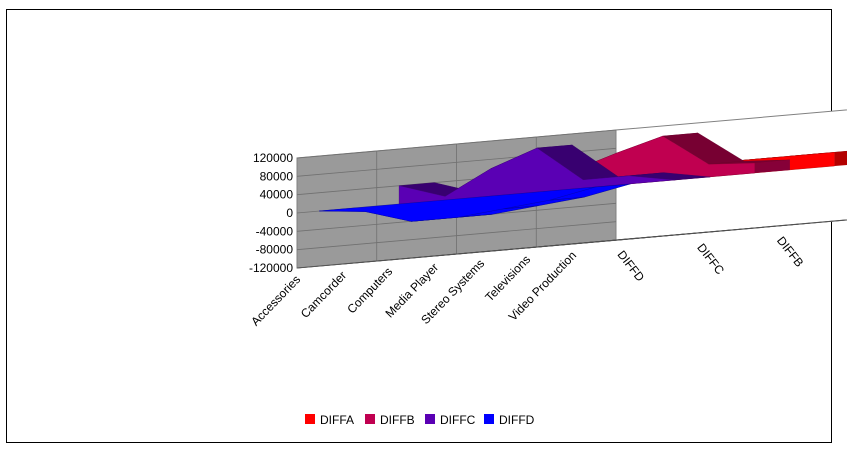 The height and width of the screenshot is (462, 847). I want to click on z-tick-label: DIFFC, so click(710, 259).